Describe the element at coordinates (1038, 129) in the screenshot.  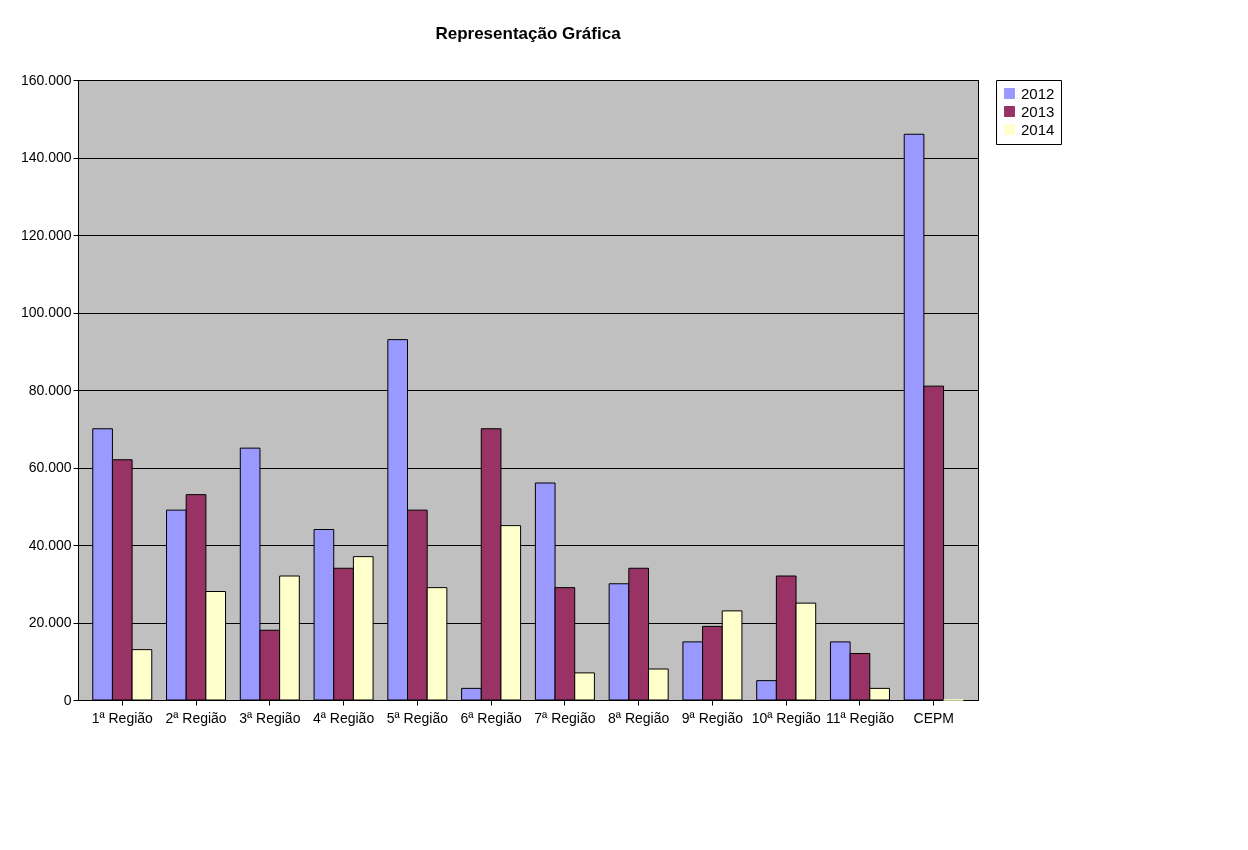
I see `legend-label: 2014` at that location.